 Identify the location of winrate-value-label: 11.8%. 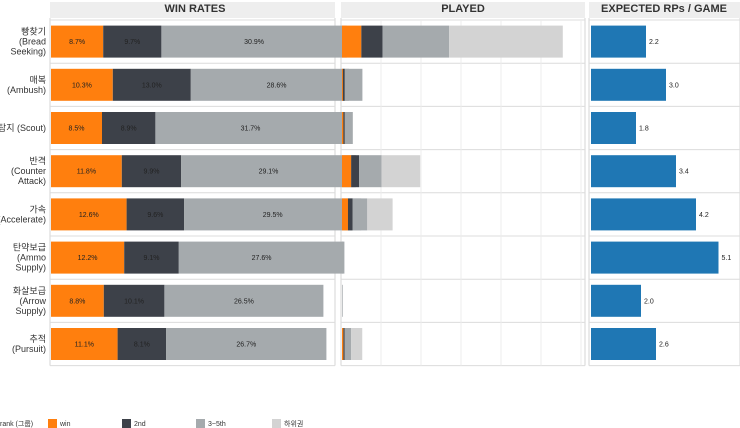
(86, 172).